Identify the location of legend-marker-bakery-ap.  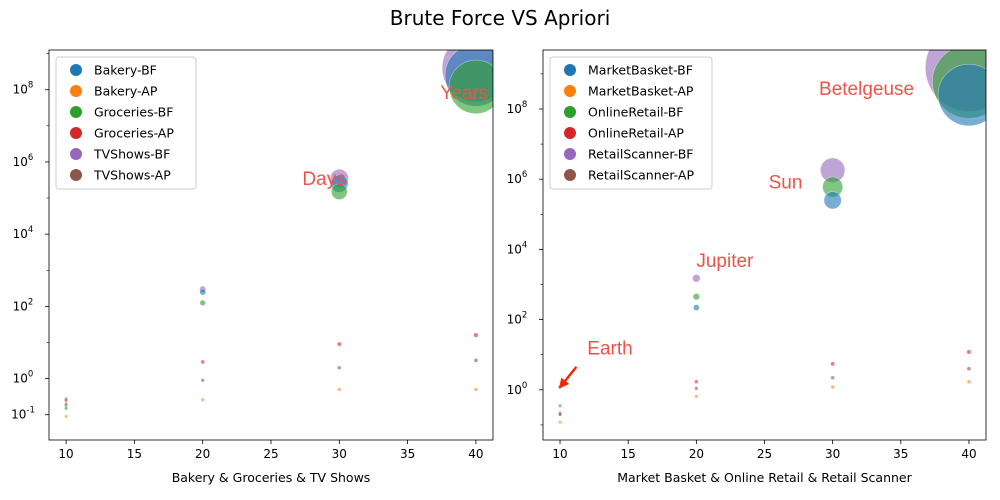
(76, 91).